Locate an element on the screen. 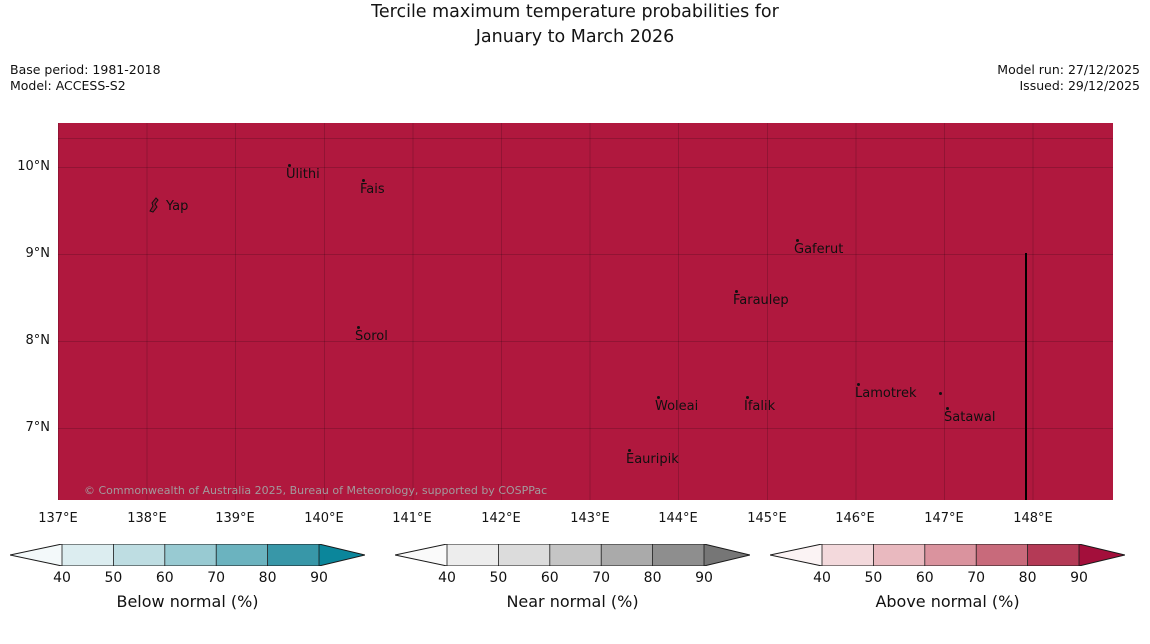 Image resolution: width=1150 pixels, height=644 pixels. place-ulithi: Ulithi is located at coordinates (303, 173).